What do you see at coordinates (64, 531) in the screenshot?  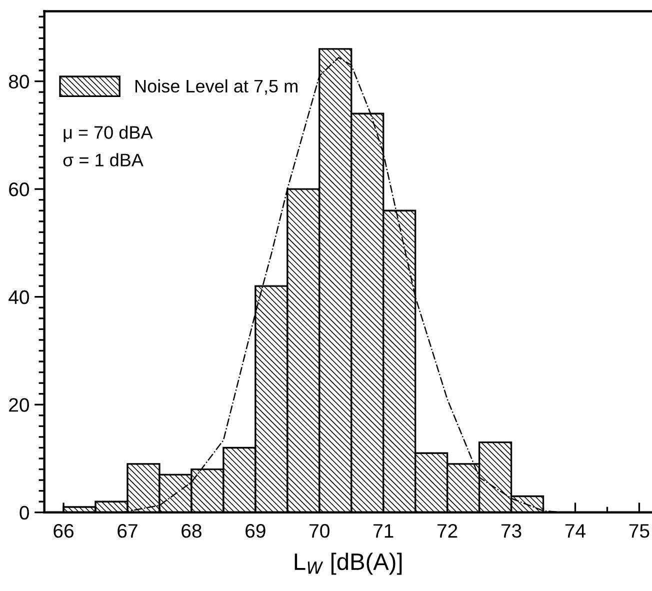 I see `x-tick-label: 66` at bounding box center [64, 531].